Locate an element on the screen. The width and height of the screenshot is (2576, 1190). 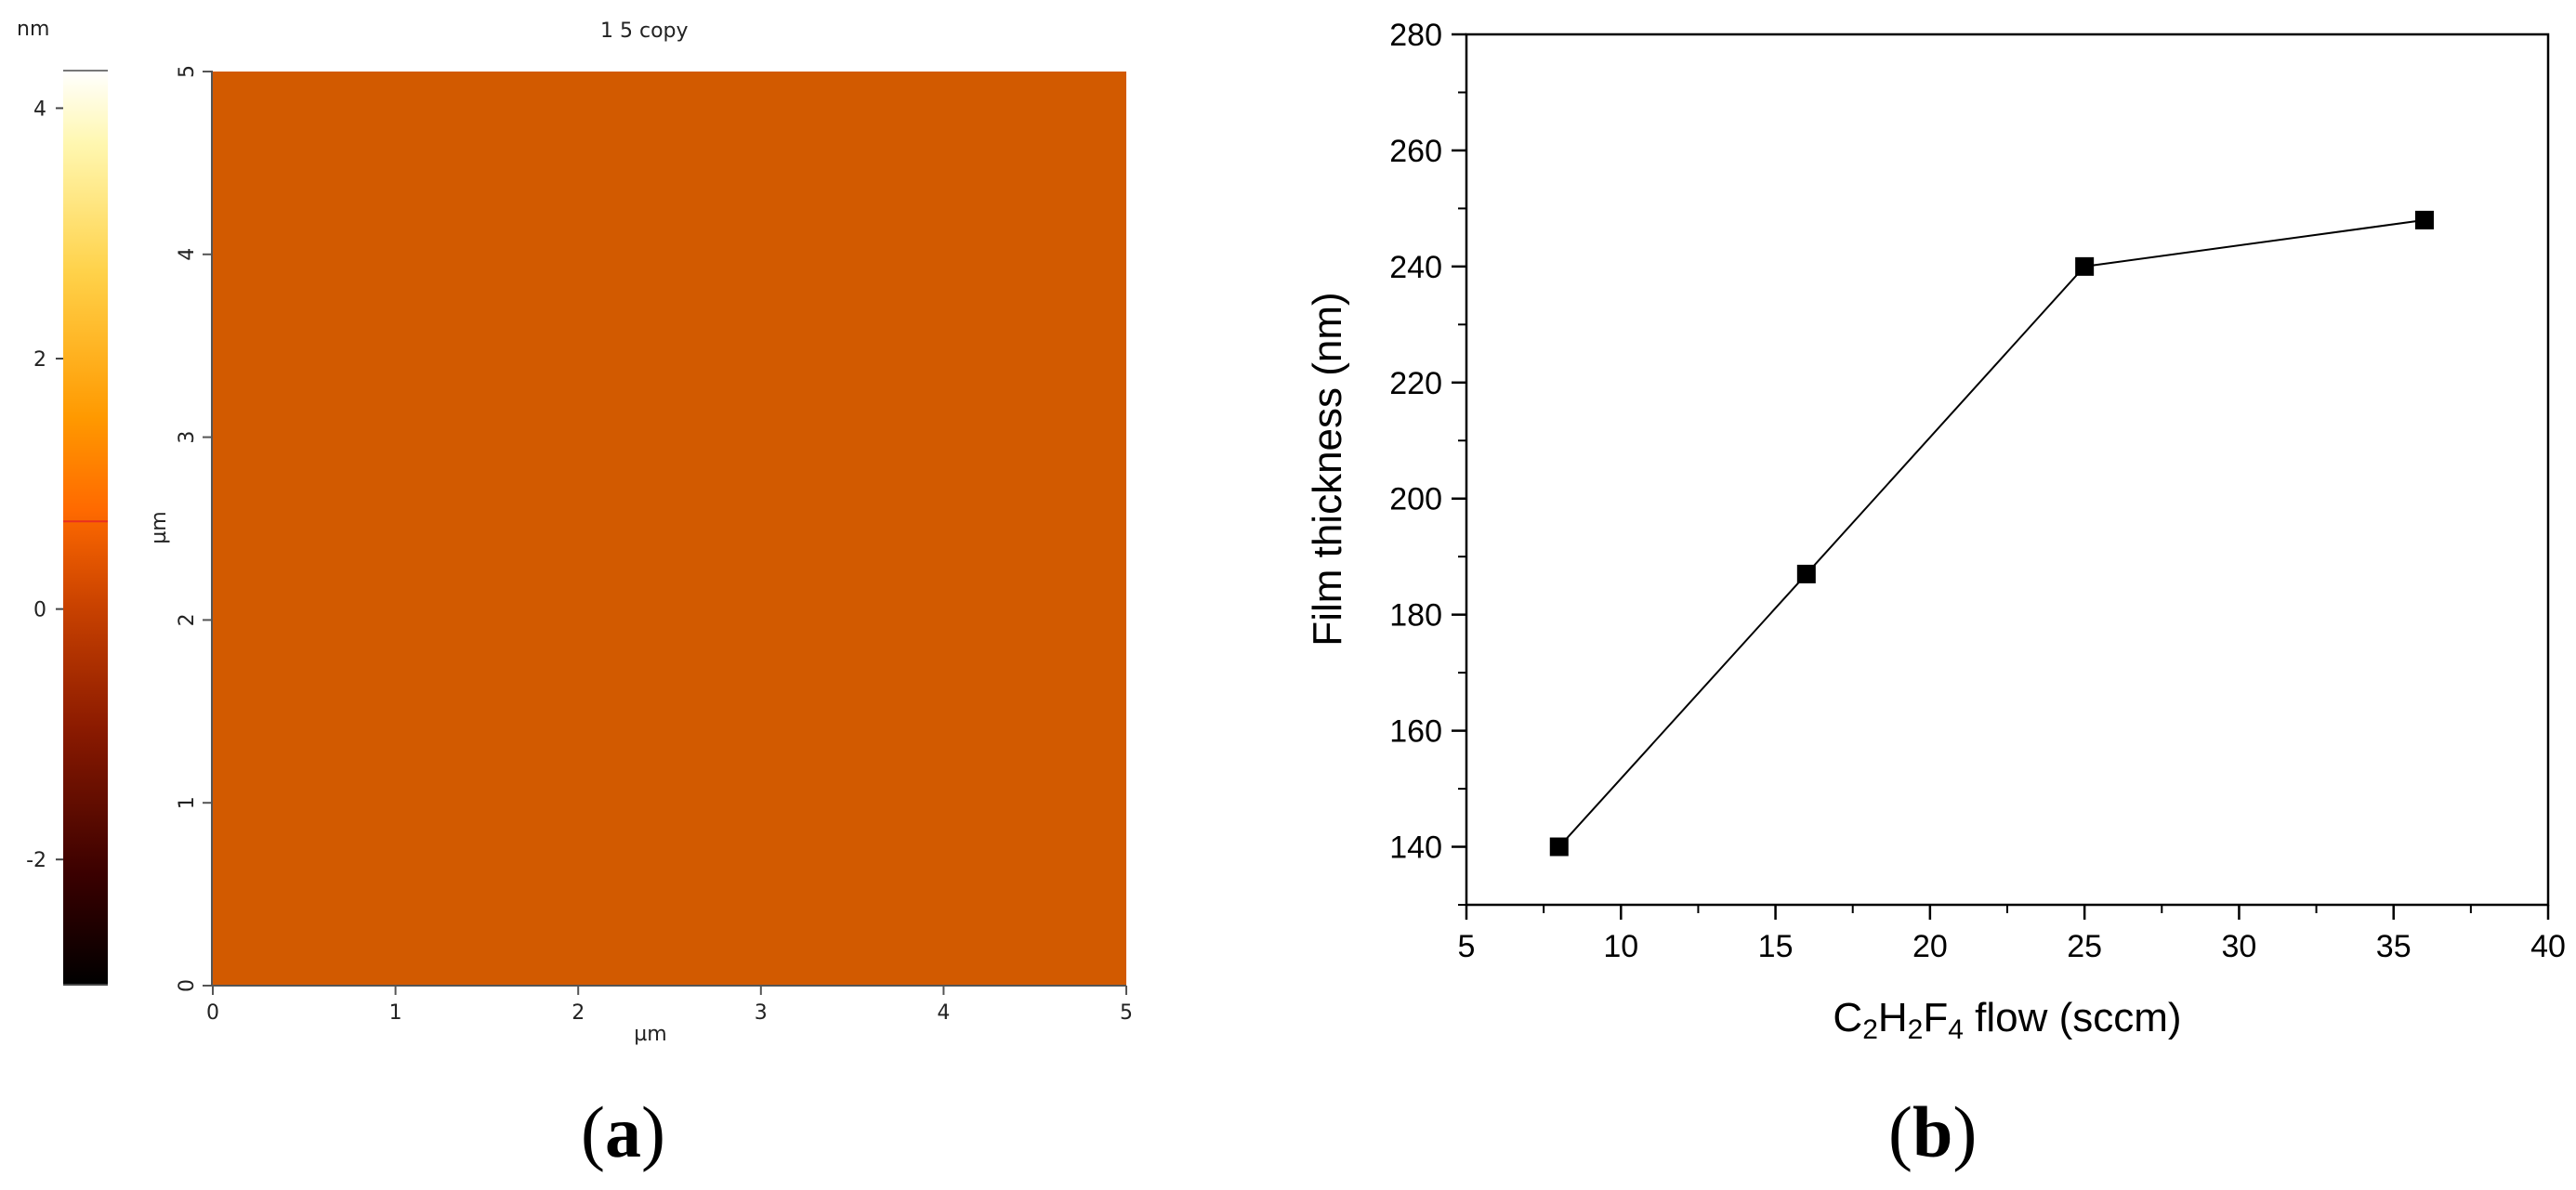
y-tick-label: 260 is located at coordinates (1415, 151).